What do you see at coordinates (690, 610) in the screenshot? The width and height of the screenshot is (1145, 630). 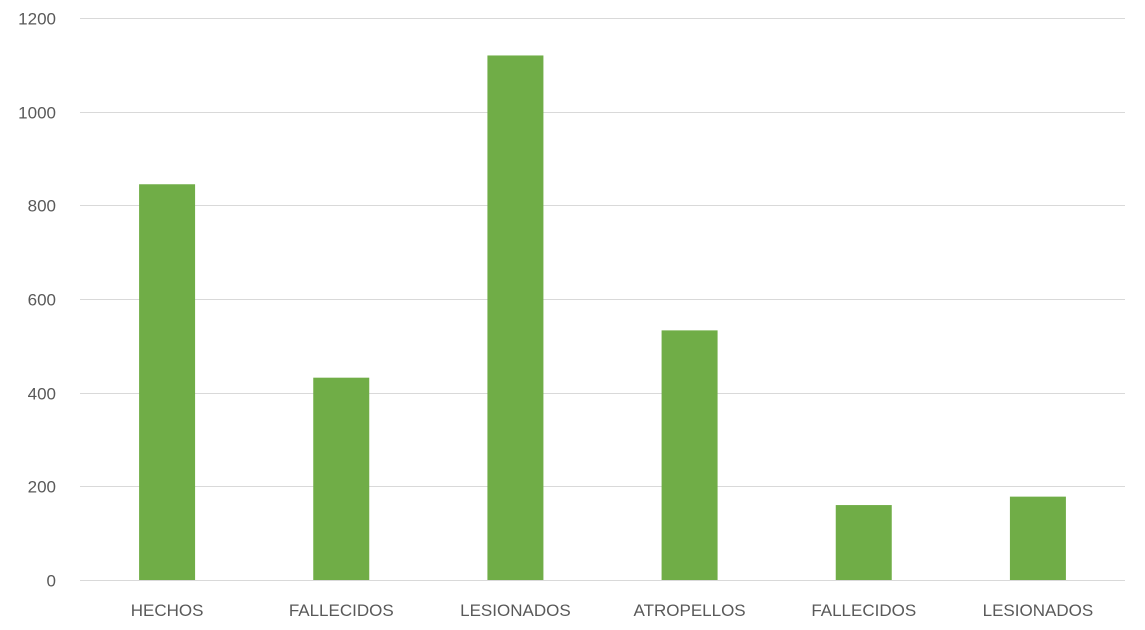 I see `x-tick-label: ATROPELLOS` at bounding box center [690, 610].